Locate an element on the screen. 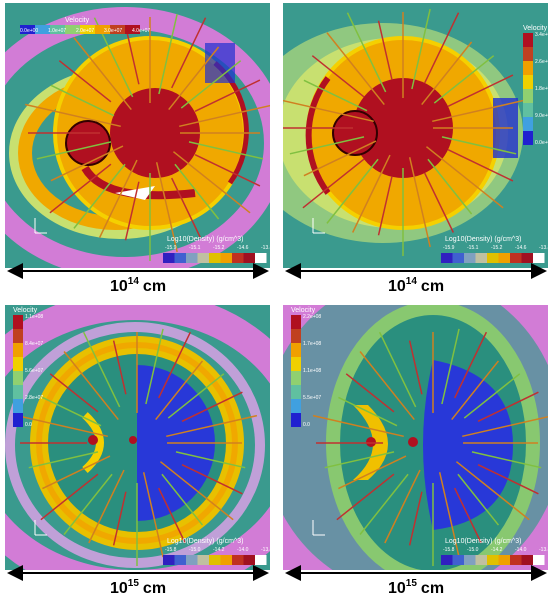  scale-exponent: 15 is located at coordinates (134, 583).